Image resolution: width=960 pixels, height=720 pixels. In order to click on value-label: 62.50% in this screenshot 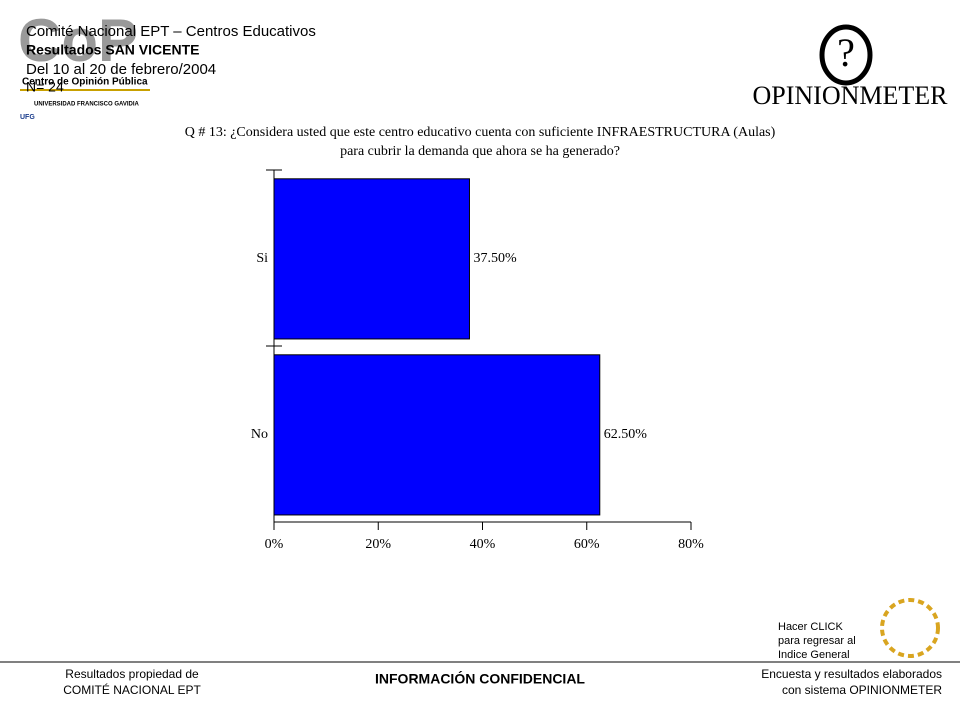, I will do `click(626, 434)`.